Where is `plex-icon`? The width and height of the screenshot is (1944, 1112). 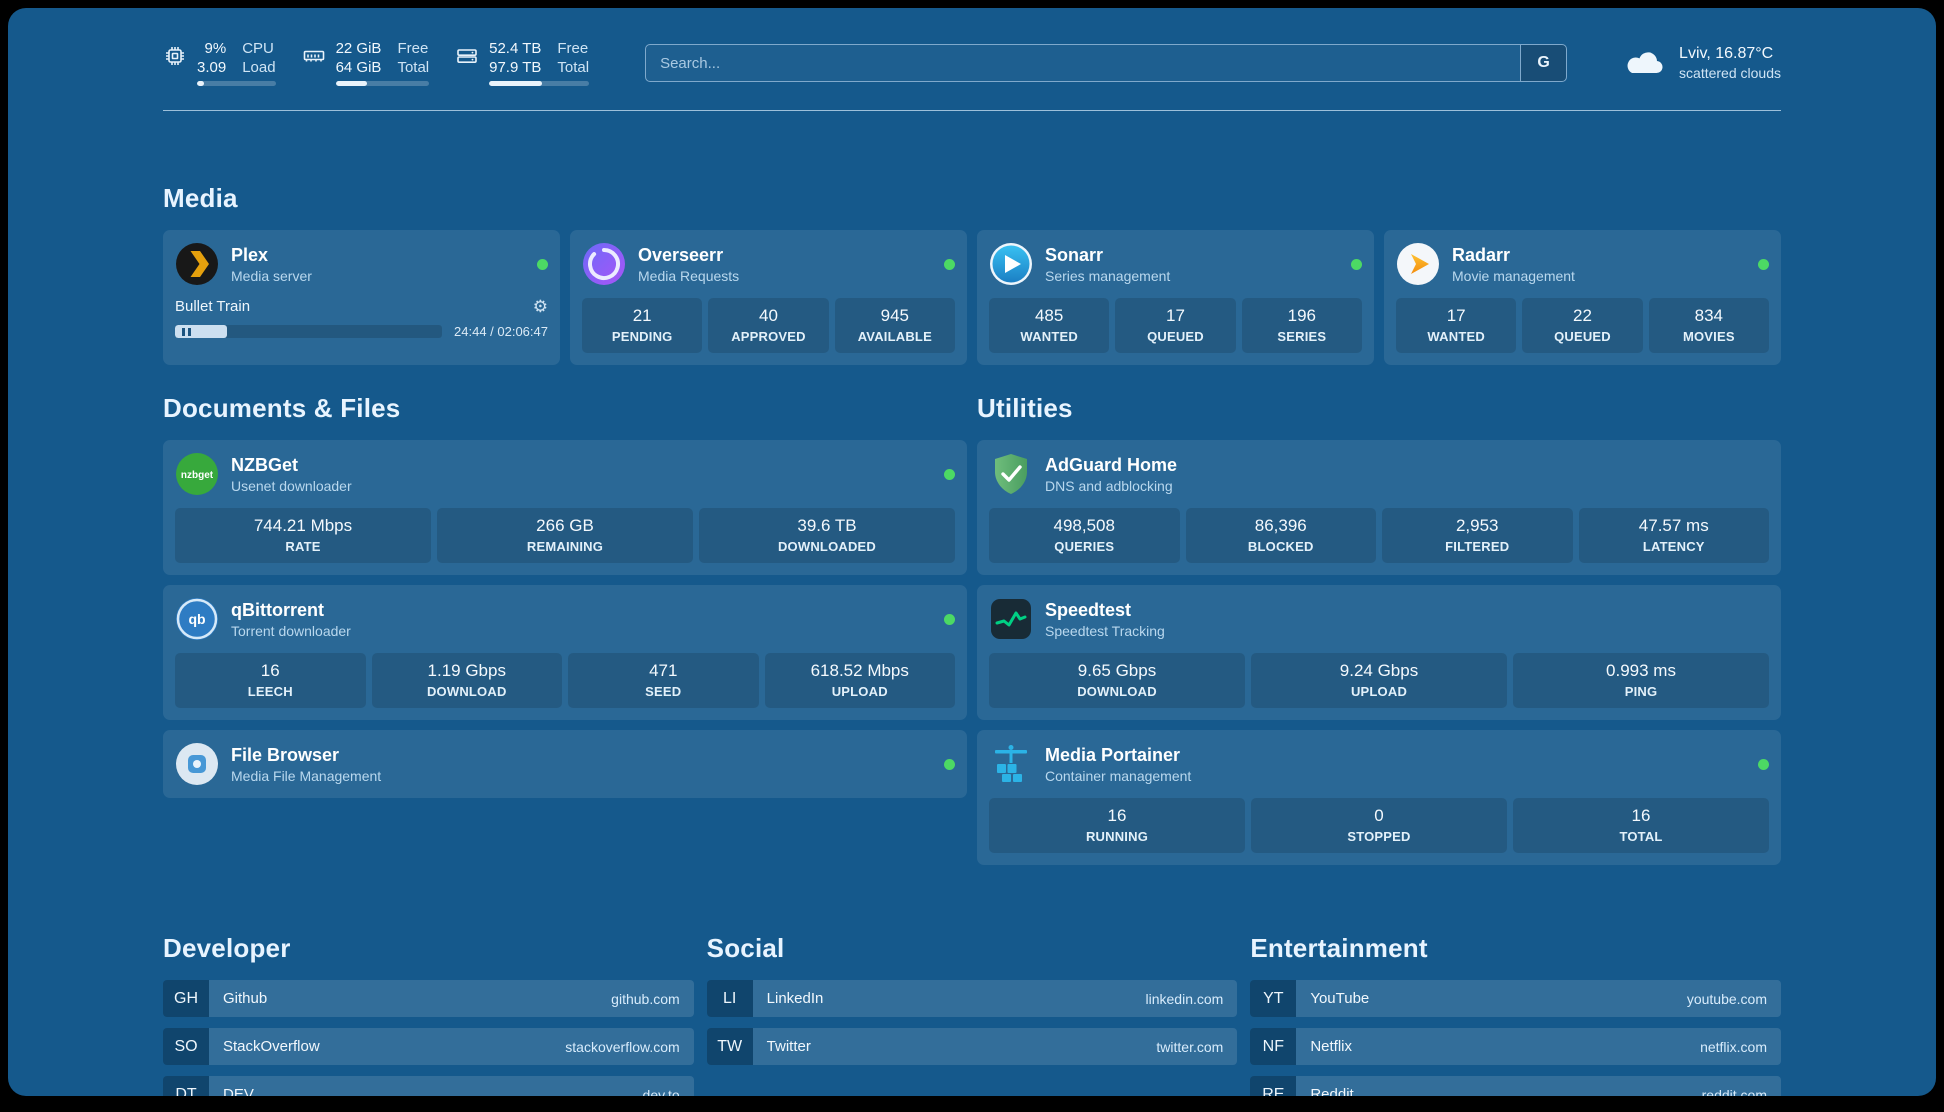 plex-icon is located at coordinates (197, 264).